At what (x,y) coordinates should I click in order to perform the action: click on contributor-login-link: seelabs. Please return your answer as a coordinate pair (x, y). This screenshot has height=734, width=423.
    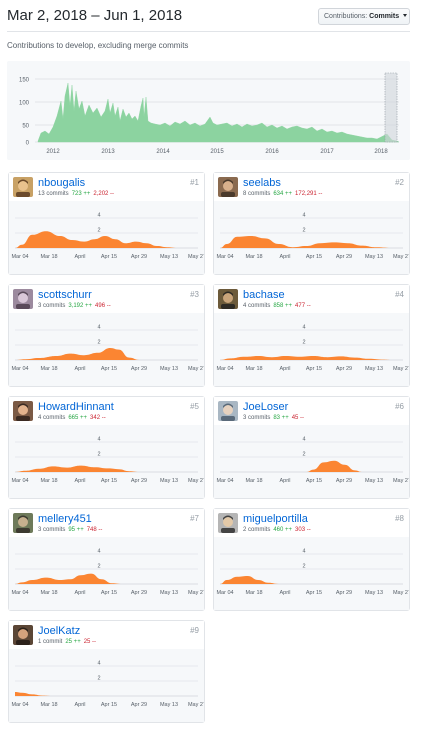
    Looking at the image, I should click on (262, 183).